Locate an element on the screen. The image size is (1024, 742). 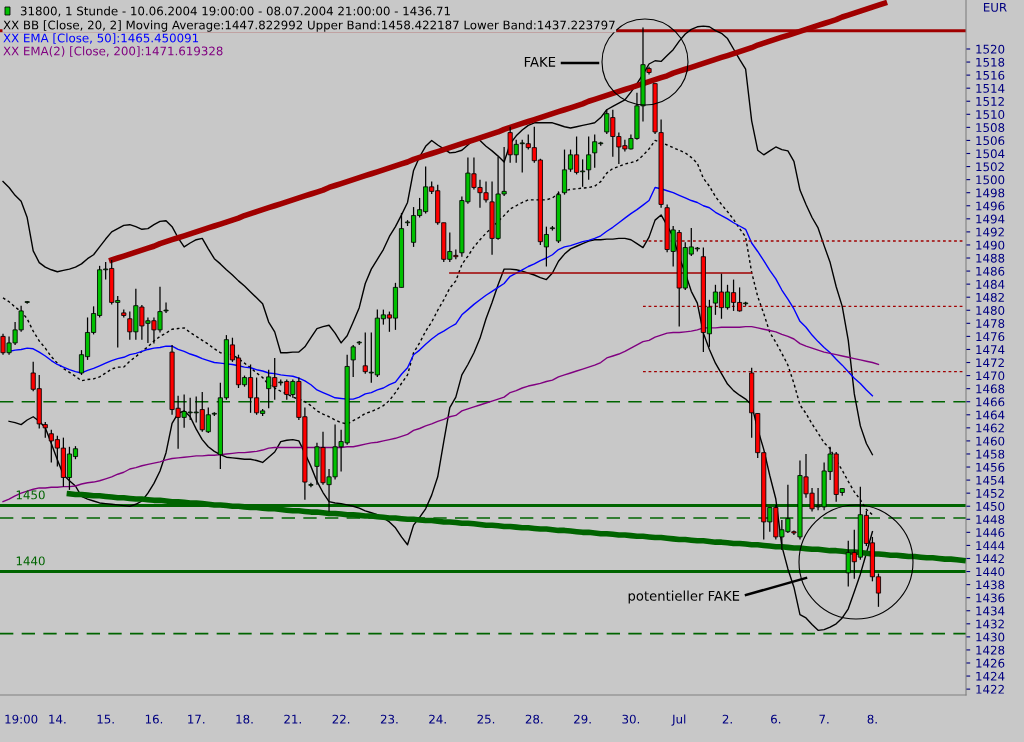
y-tick-label: 1458 is located at coordinates (990, 454).